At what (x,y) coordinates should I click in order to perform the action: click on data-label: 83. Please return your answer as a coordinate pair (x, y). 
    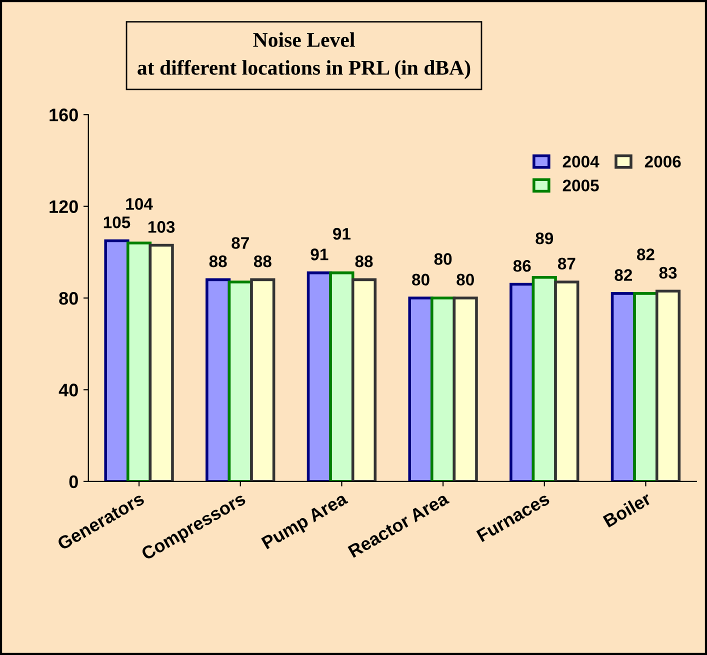
    Looking at the image, I should click on (668, 272).